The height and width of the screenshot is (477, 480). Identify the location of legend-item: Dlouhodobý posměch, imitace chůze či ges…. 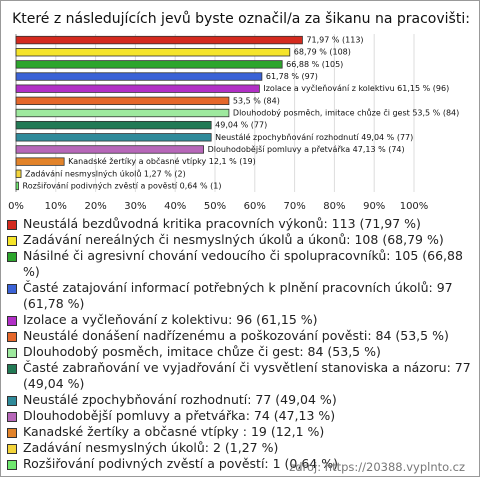
(240, 352).